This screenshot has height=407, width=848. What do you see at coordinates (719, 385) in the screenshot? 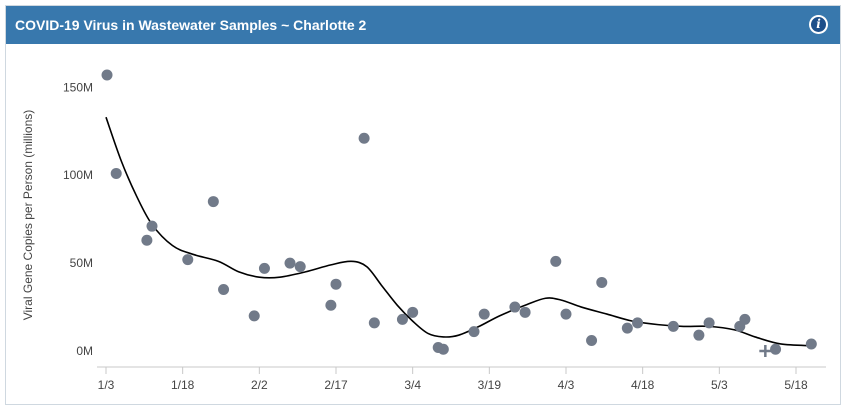
I see `x-tick-label: 5/3` at bounding box center [719, 385].